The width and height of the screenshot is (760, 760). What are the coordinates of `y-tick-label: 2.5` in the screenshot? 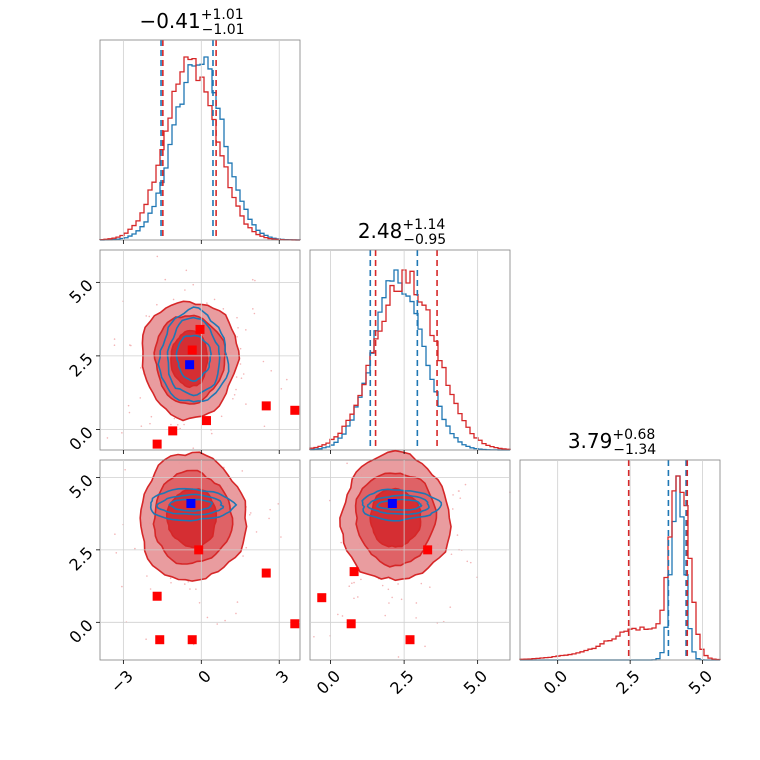 It's located at (80, 364).